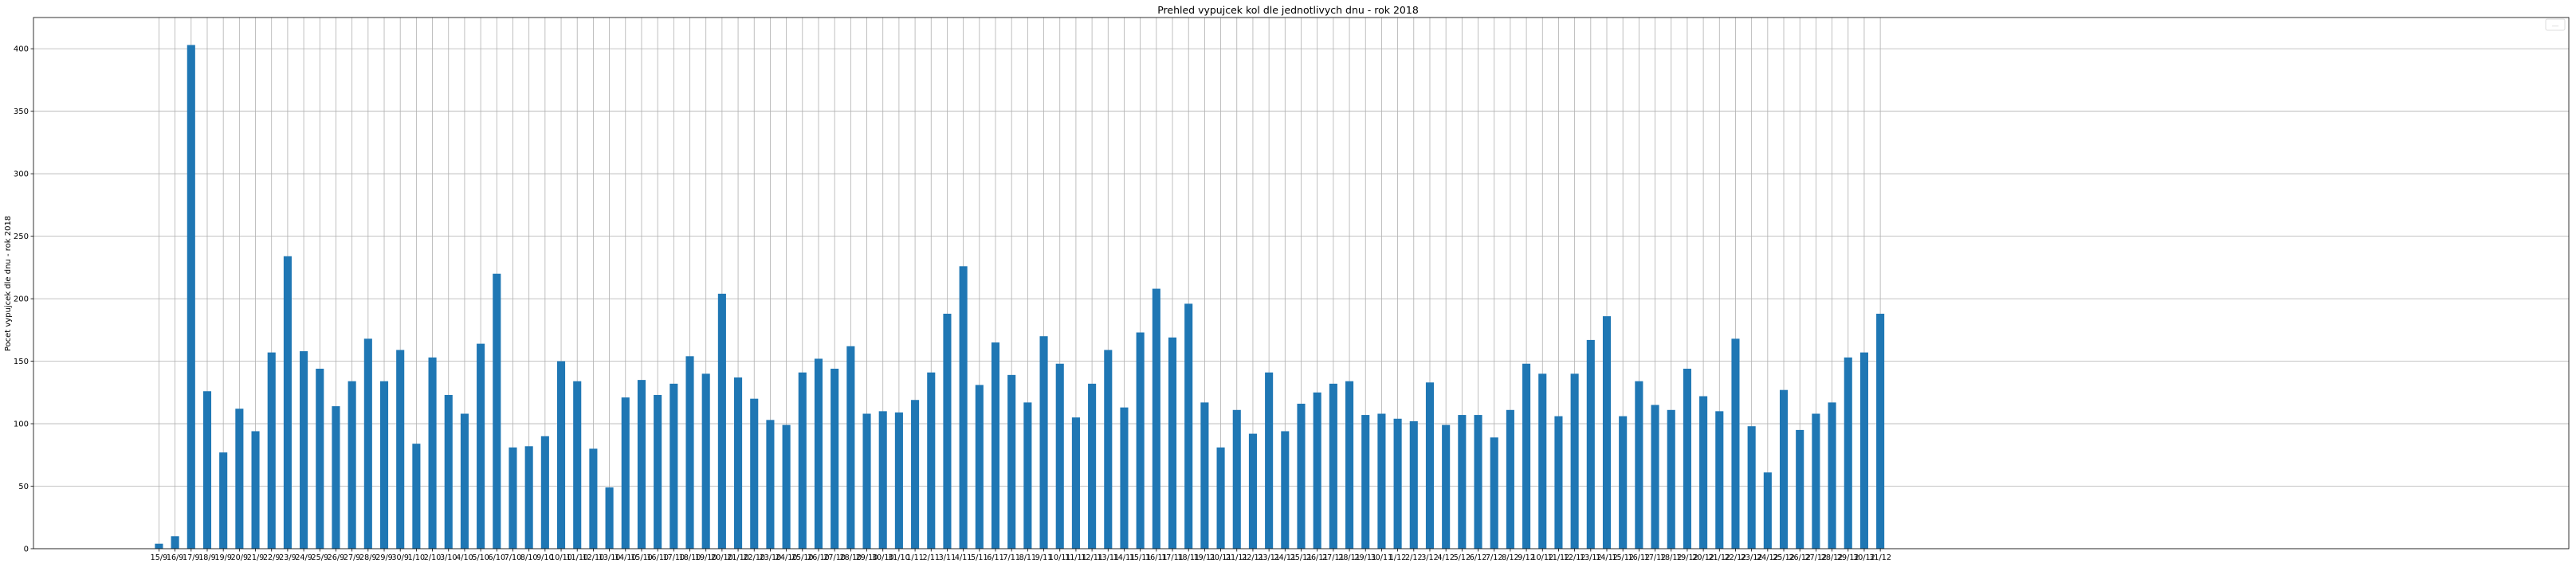  I want to click on x-tick-label: 21/12, so click(1719, 557).